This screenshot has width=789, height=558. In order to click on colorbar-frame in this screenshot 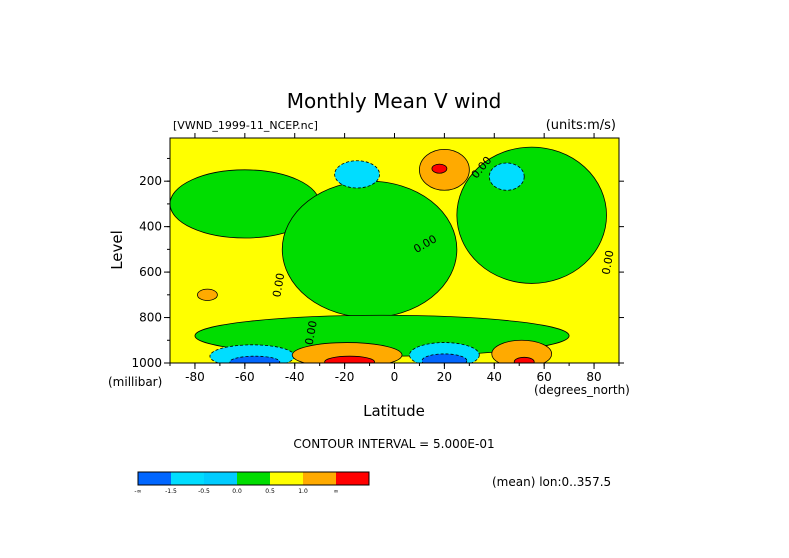, I will do `click(253, 478)`.